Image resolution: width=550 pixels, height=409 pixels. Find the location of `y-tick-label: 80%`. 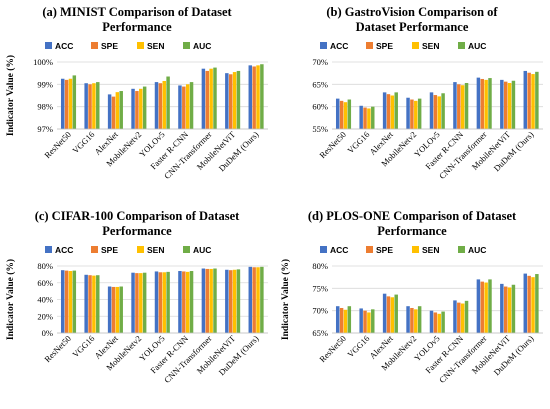

y-tick-label: 80% is located at coordinates (320, 266).